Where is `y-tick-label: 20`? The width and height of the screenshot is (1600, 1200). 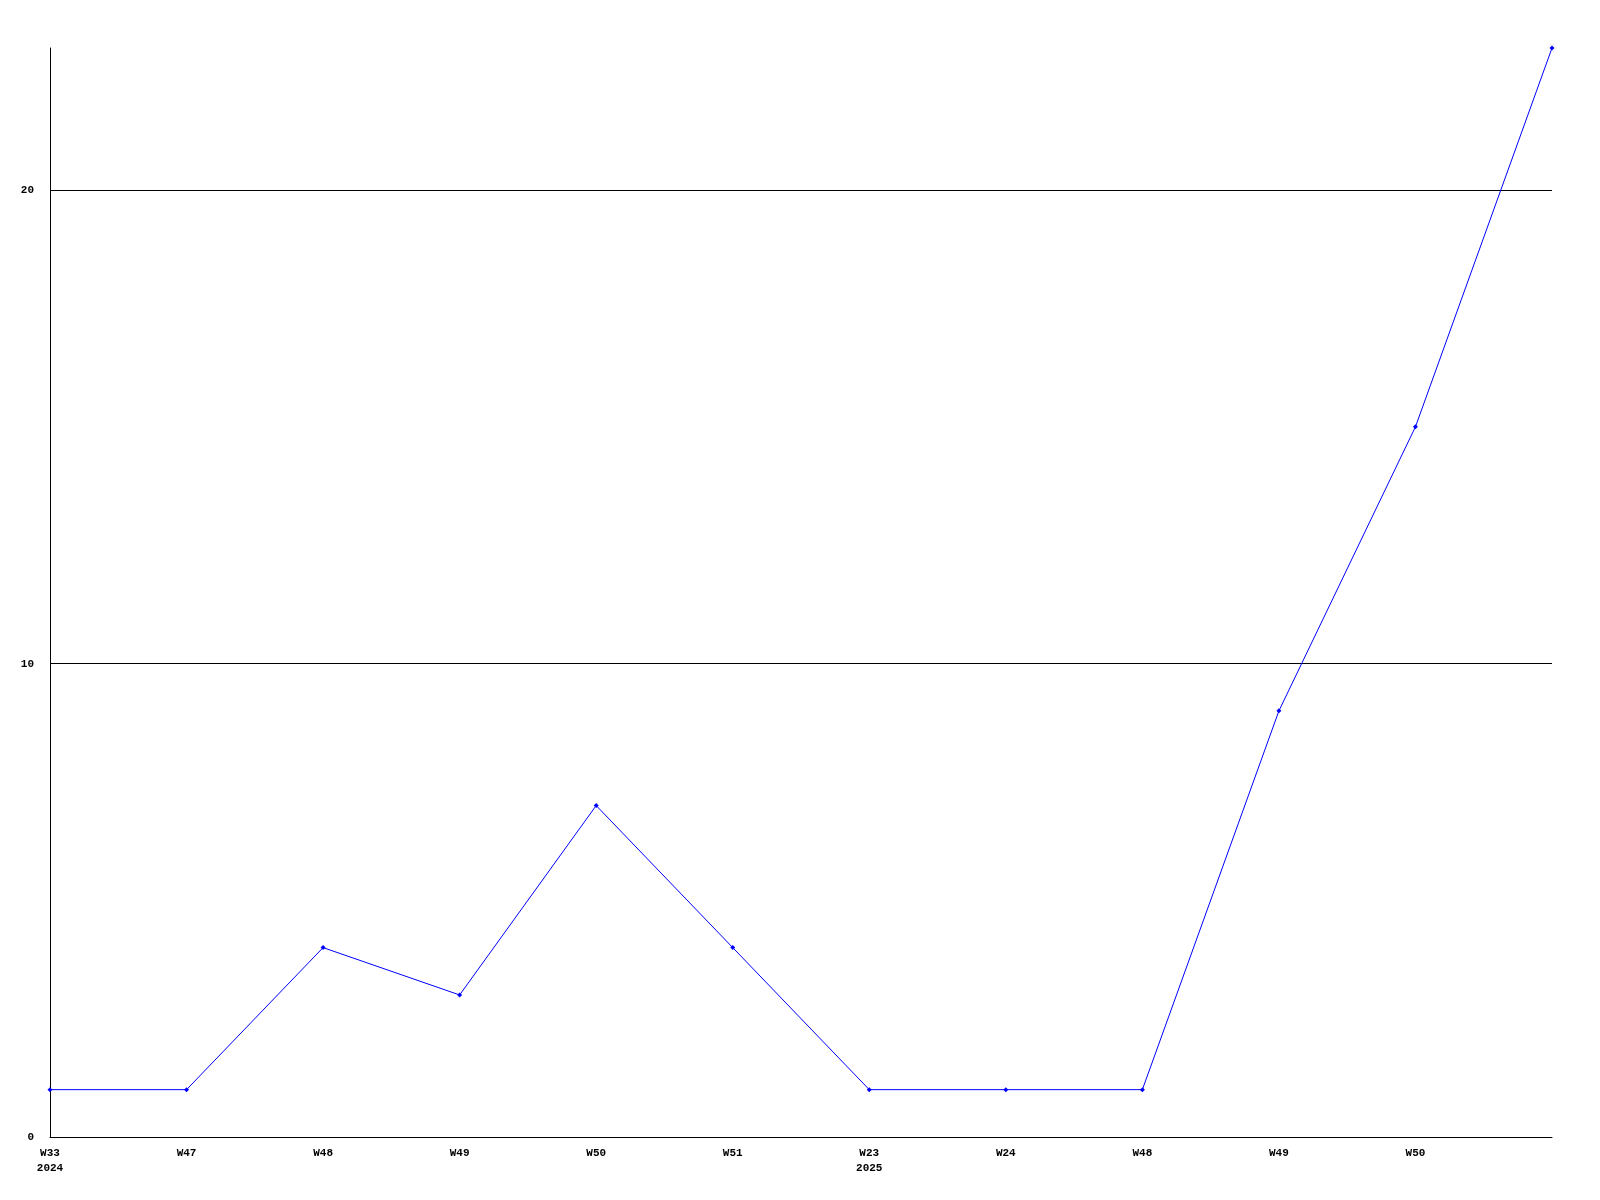
y-tick-label: 20 is located at coordinates (27, 190).